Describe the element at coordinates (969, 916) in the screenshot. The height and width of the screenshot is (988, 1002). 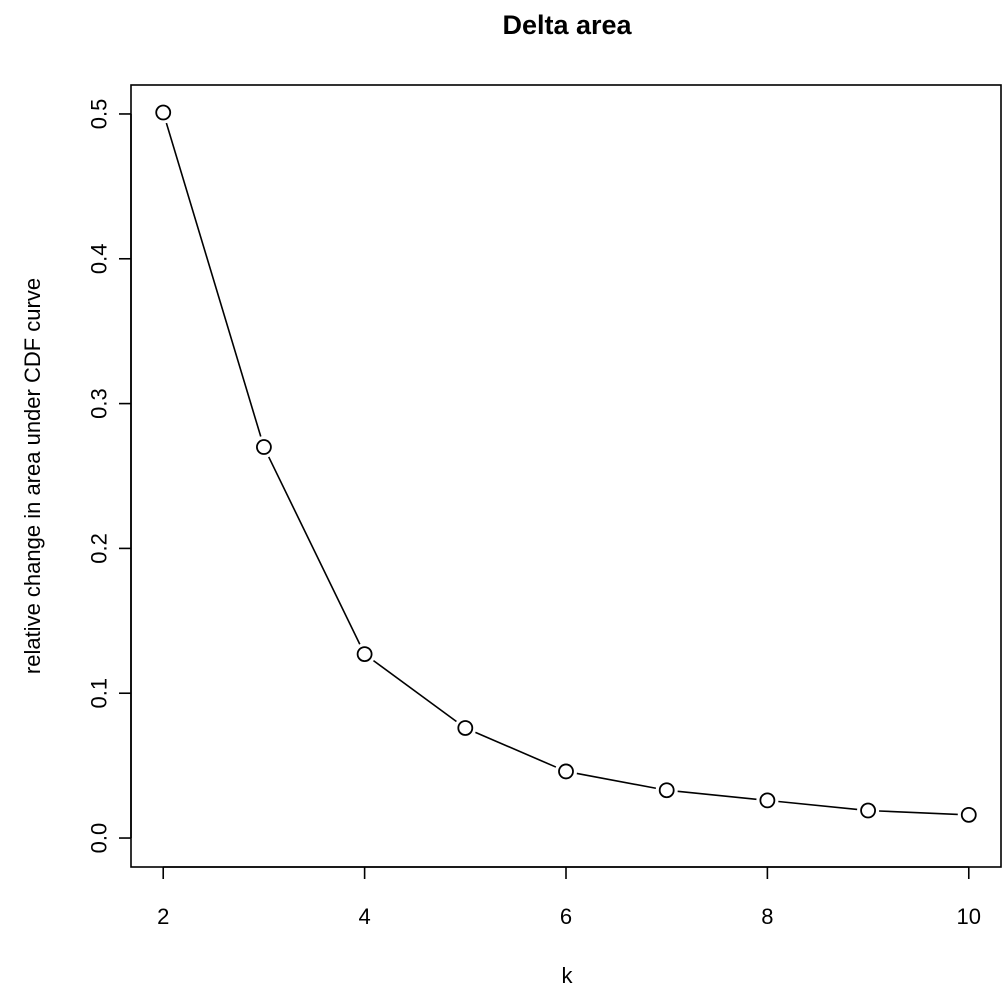
I see `x-tick-label: 10` at that location.